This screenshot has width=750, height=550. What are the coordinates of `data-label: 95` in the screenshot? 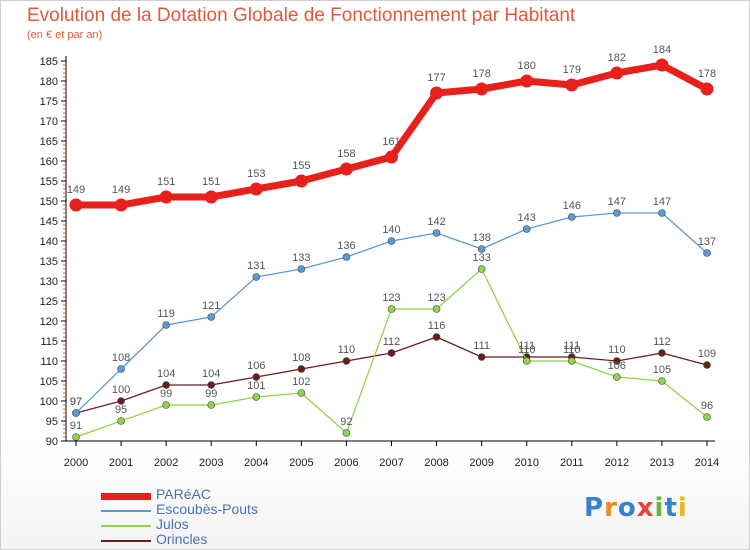 It's located at (121, 410).